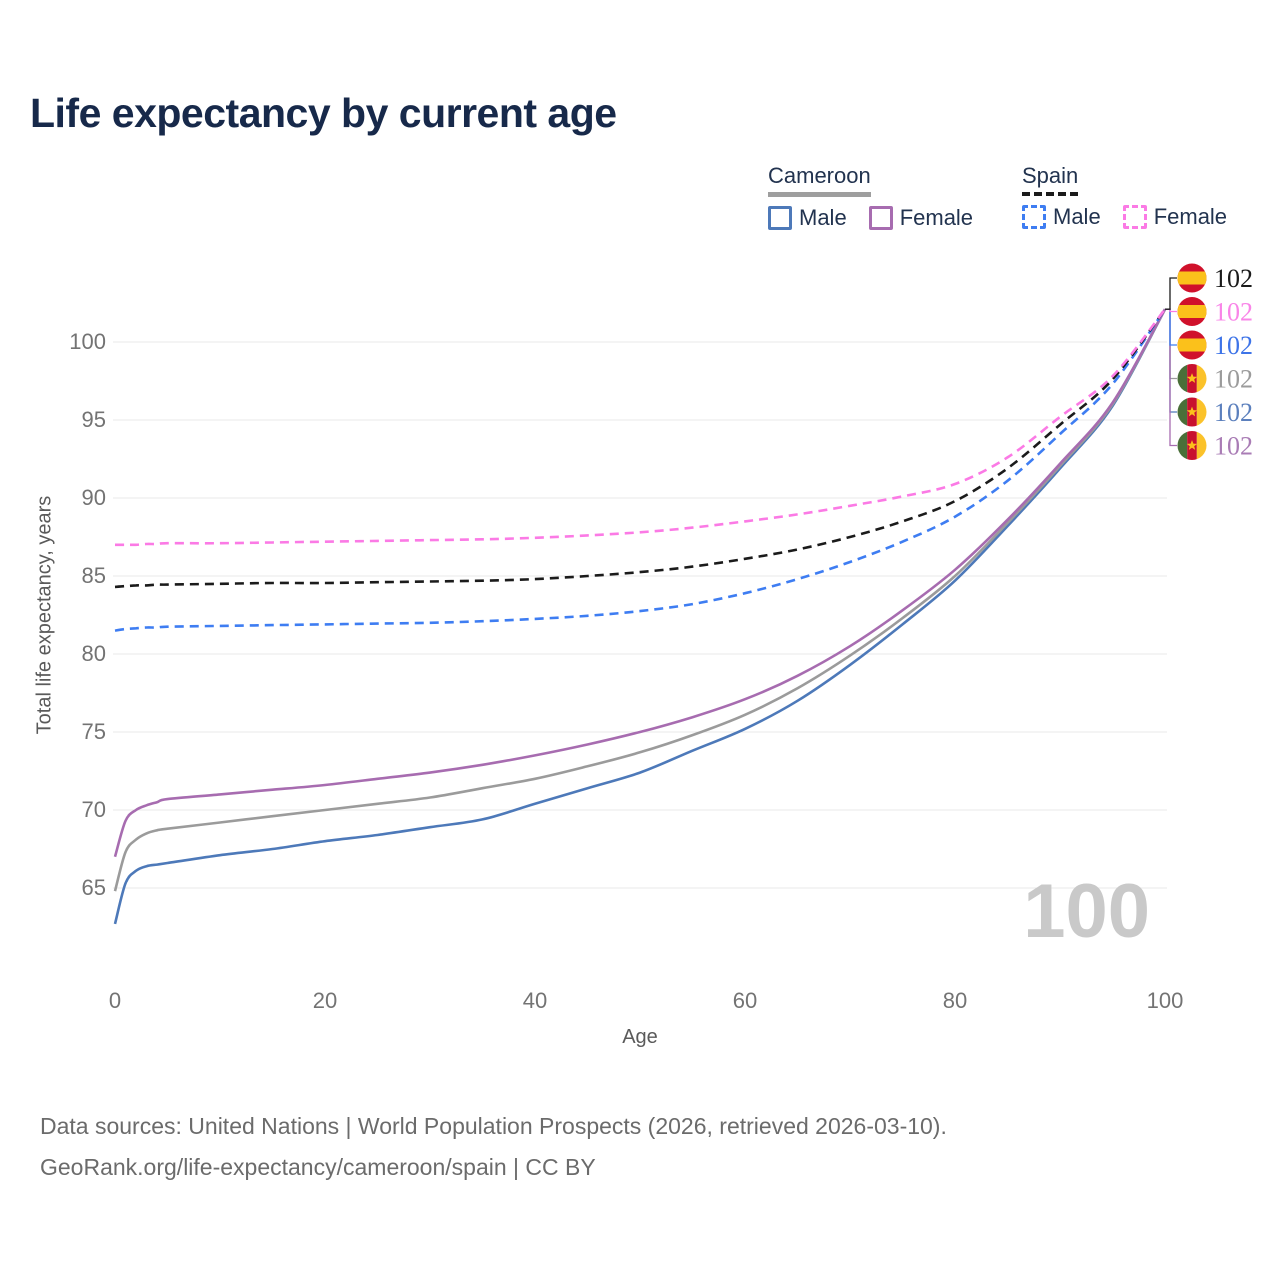  What do you see at coordinates (1134, 217) in the screenshot?
I see `spain-female-swatch-icon` at bounding box center [1134, 217].